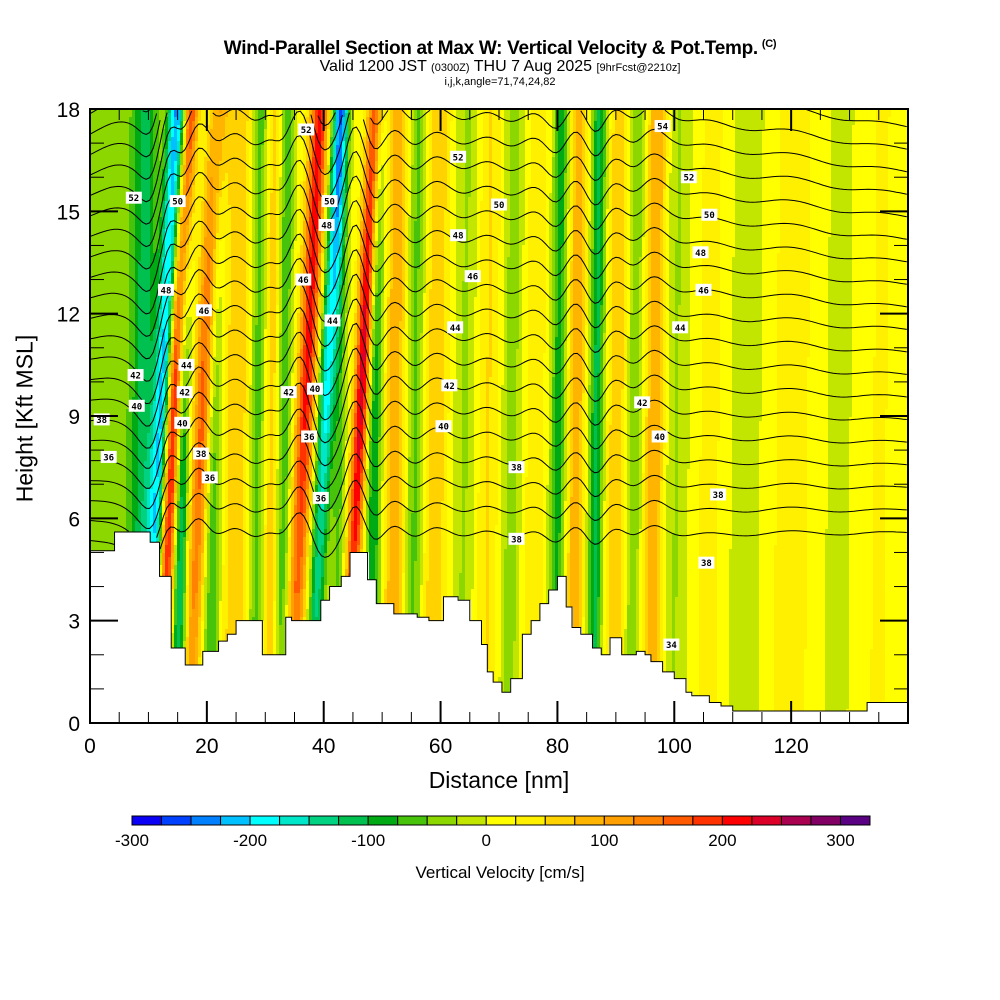 The width and height of the screenshot is (1000, 1000). What do you see at coordinates (486, 840) in the screenshot?
I see `colorbar-tick-label: 0` at bounding box center [486, 840].